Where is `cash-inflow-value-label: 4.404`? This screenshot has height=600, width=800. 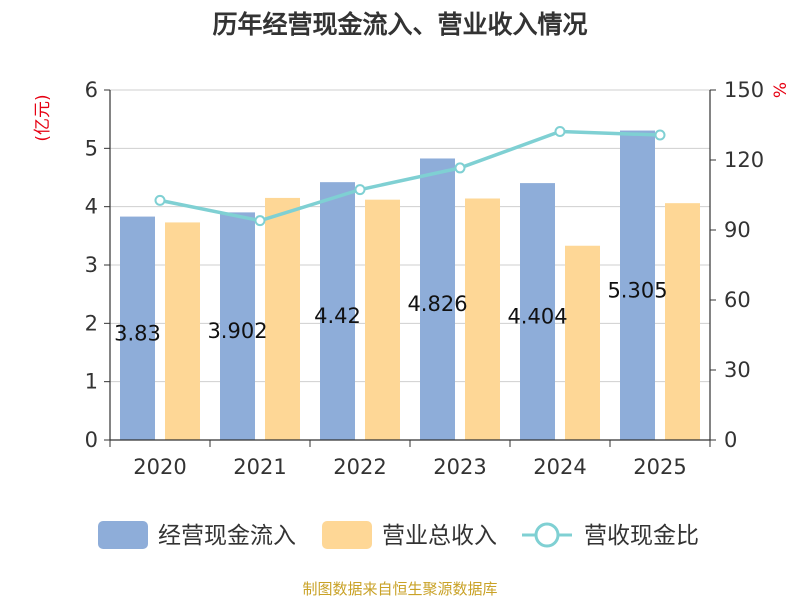
cash-inflow-value-label: 4.404 is located at coordinates (537, 317).